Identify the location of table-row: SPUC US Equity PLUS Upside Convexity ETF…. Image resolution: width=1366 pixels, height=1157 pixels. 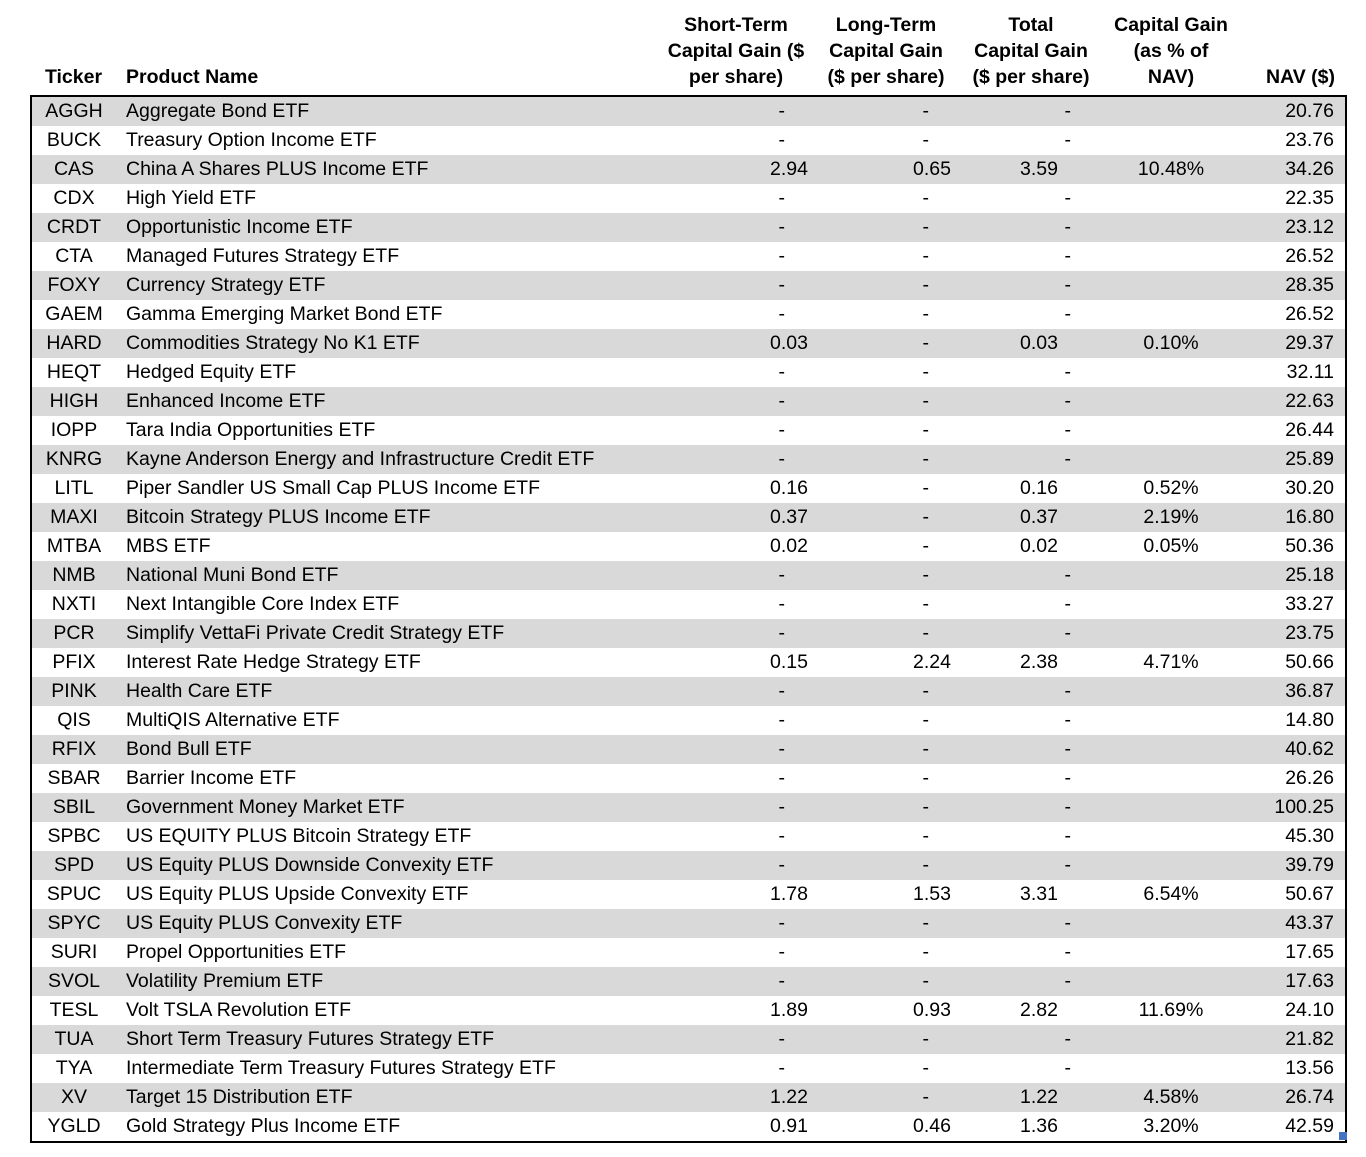
(688, 894).